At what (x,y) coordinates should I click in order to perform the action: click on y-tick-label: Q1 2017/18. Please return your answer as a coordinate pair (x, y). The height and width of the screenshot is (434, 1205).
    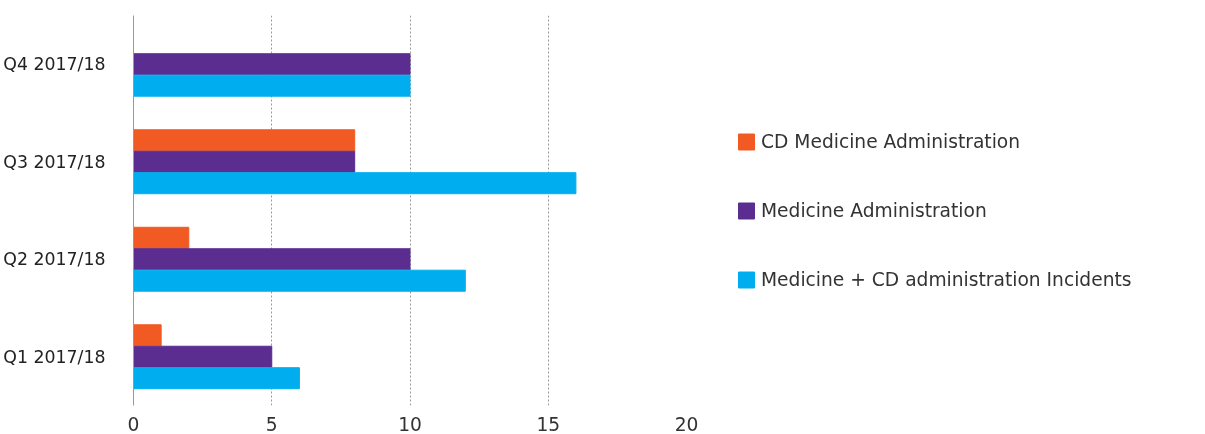
    Looking at the image, I should click on (54, 356).